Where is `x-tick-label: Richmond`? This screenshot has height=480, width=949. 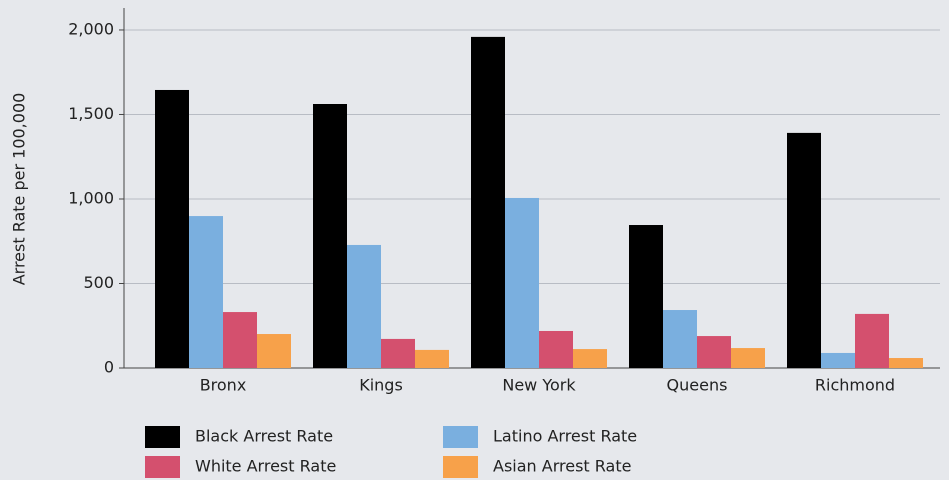
x-tick-label: Richmond is located at coordinates (855, 385).